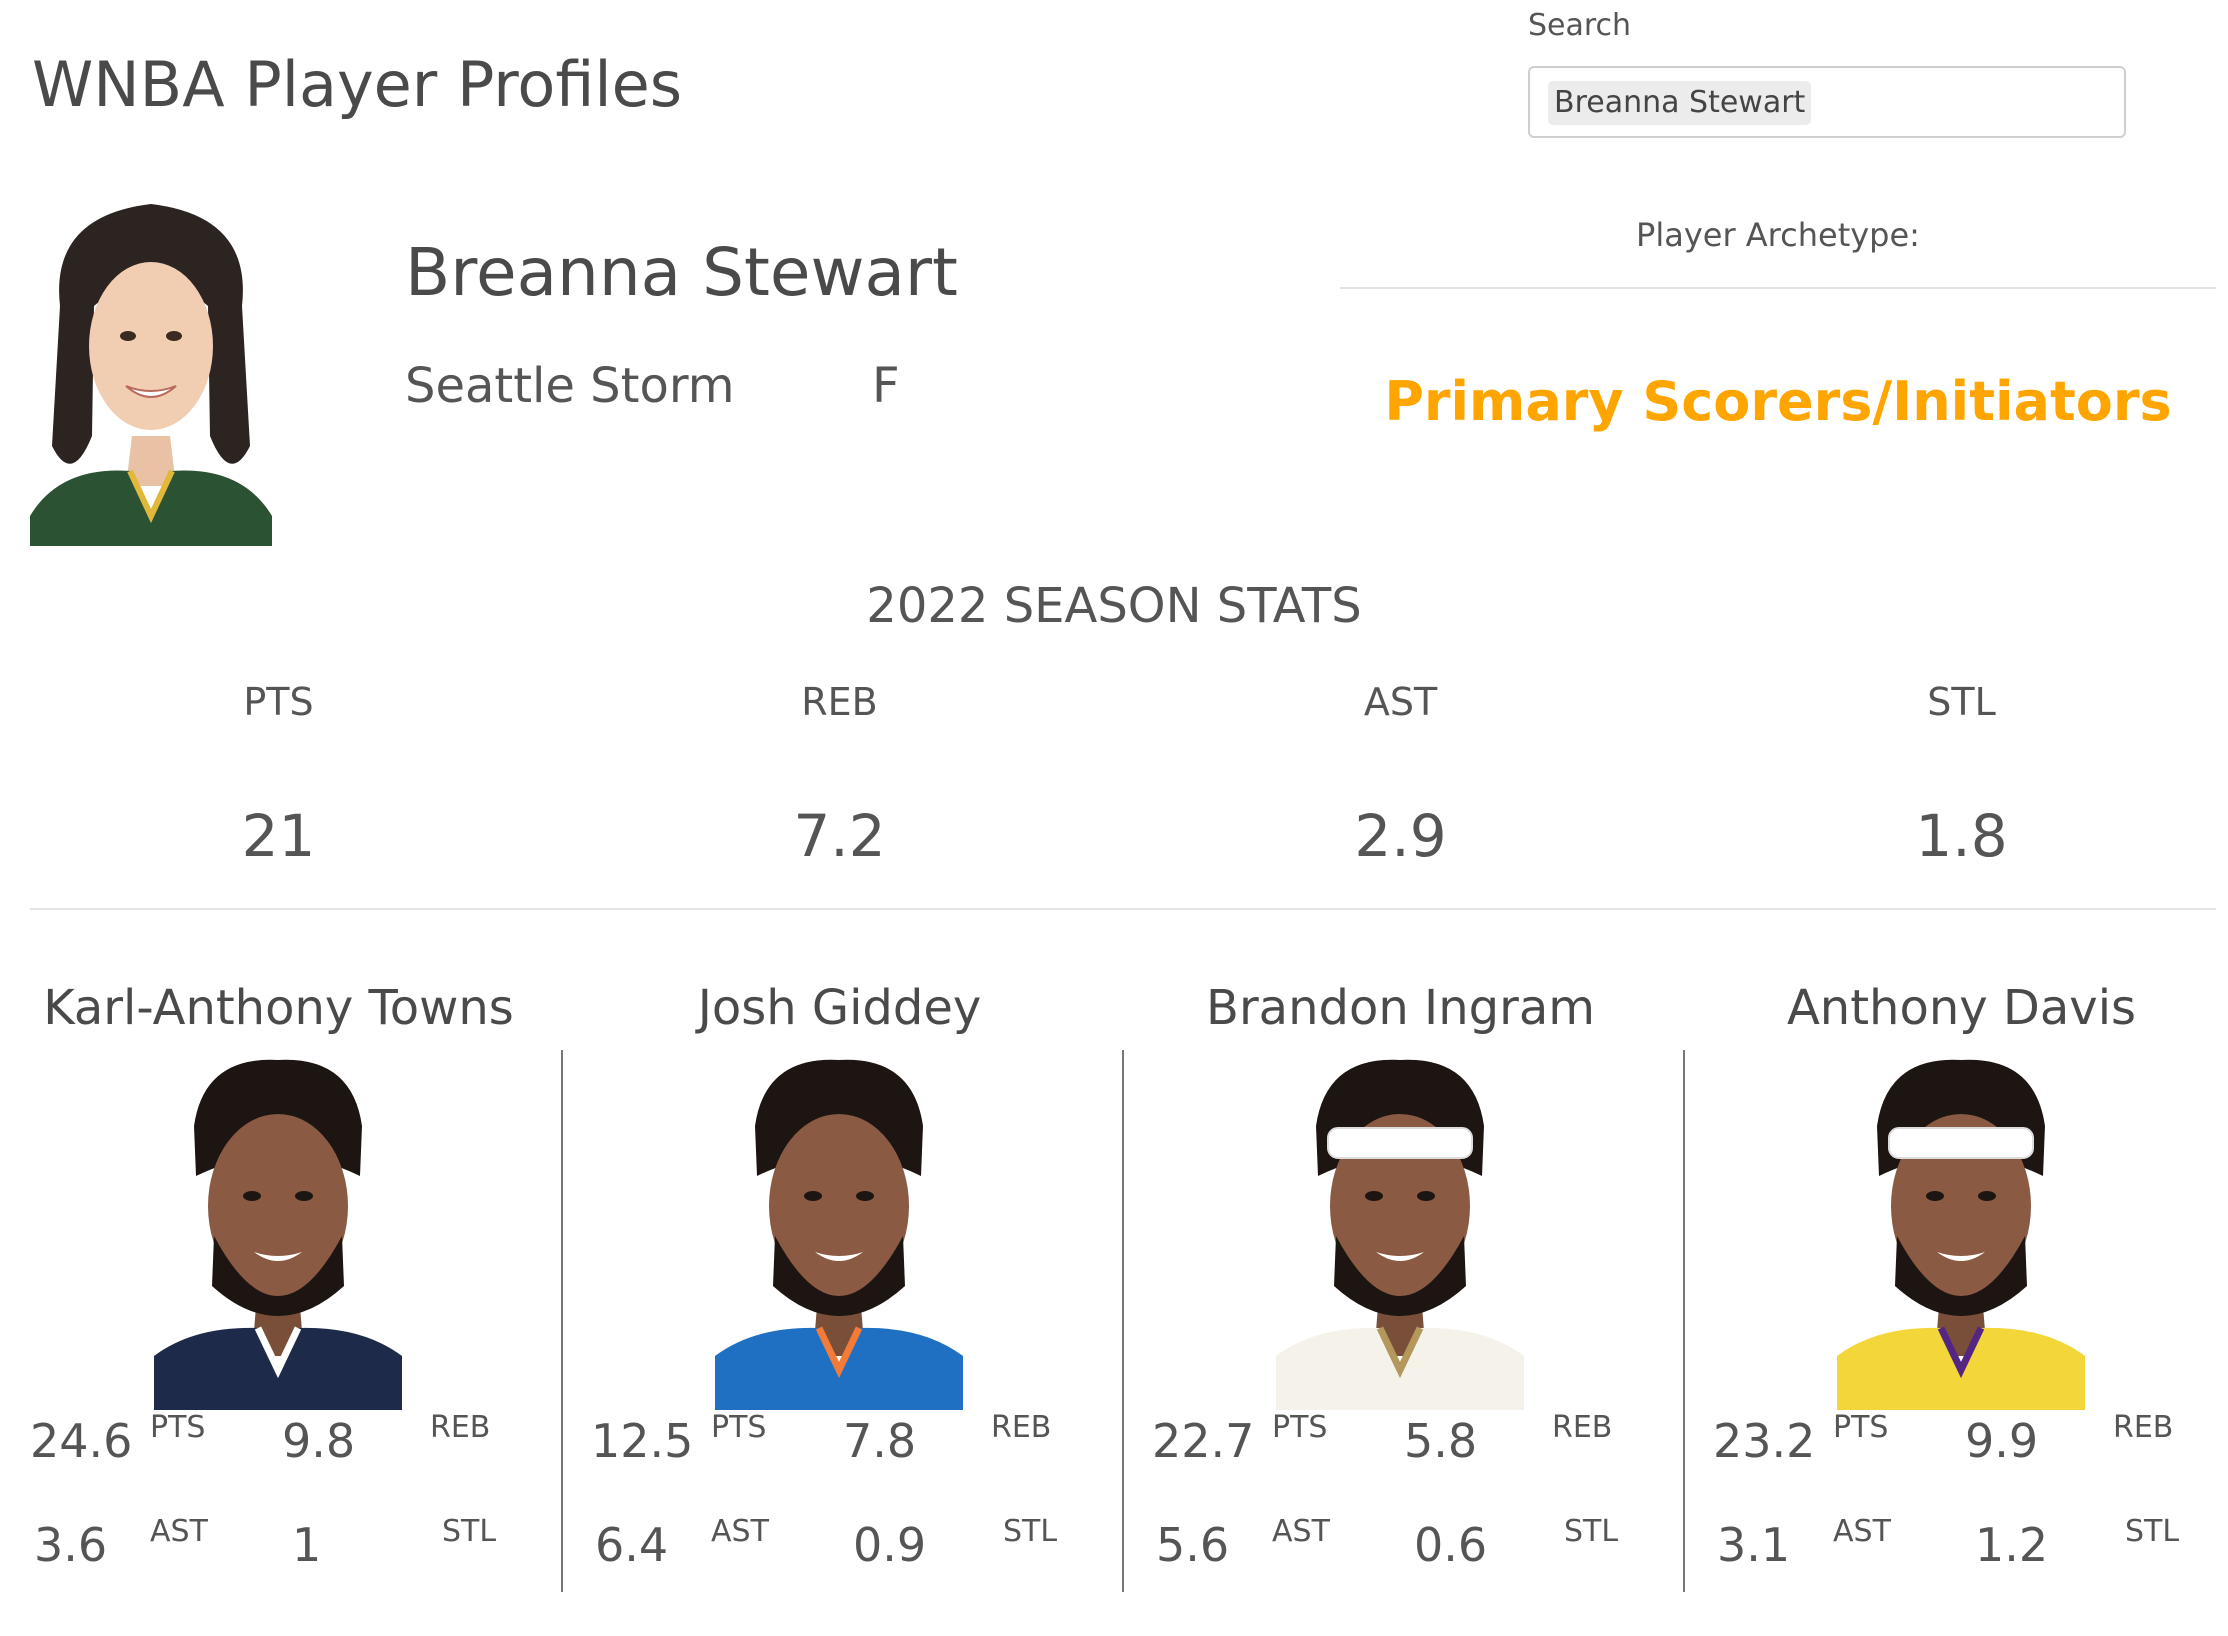 Image resolution: width=2228 pixels, height=1636 pixels. What do you see at coordinates (890, 1545) in the screenshot?
I see `similar-stat-stl-value: 0.9` at bounding box center [890, 1545].